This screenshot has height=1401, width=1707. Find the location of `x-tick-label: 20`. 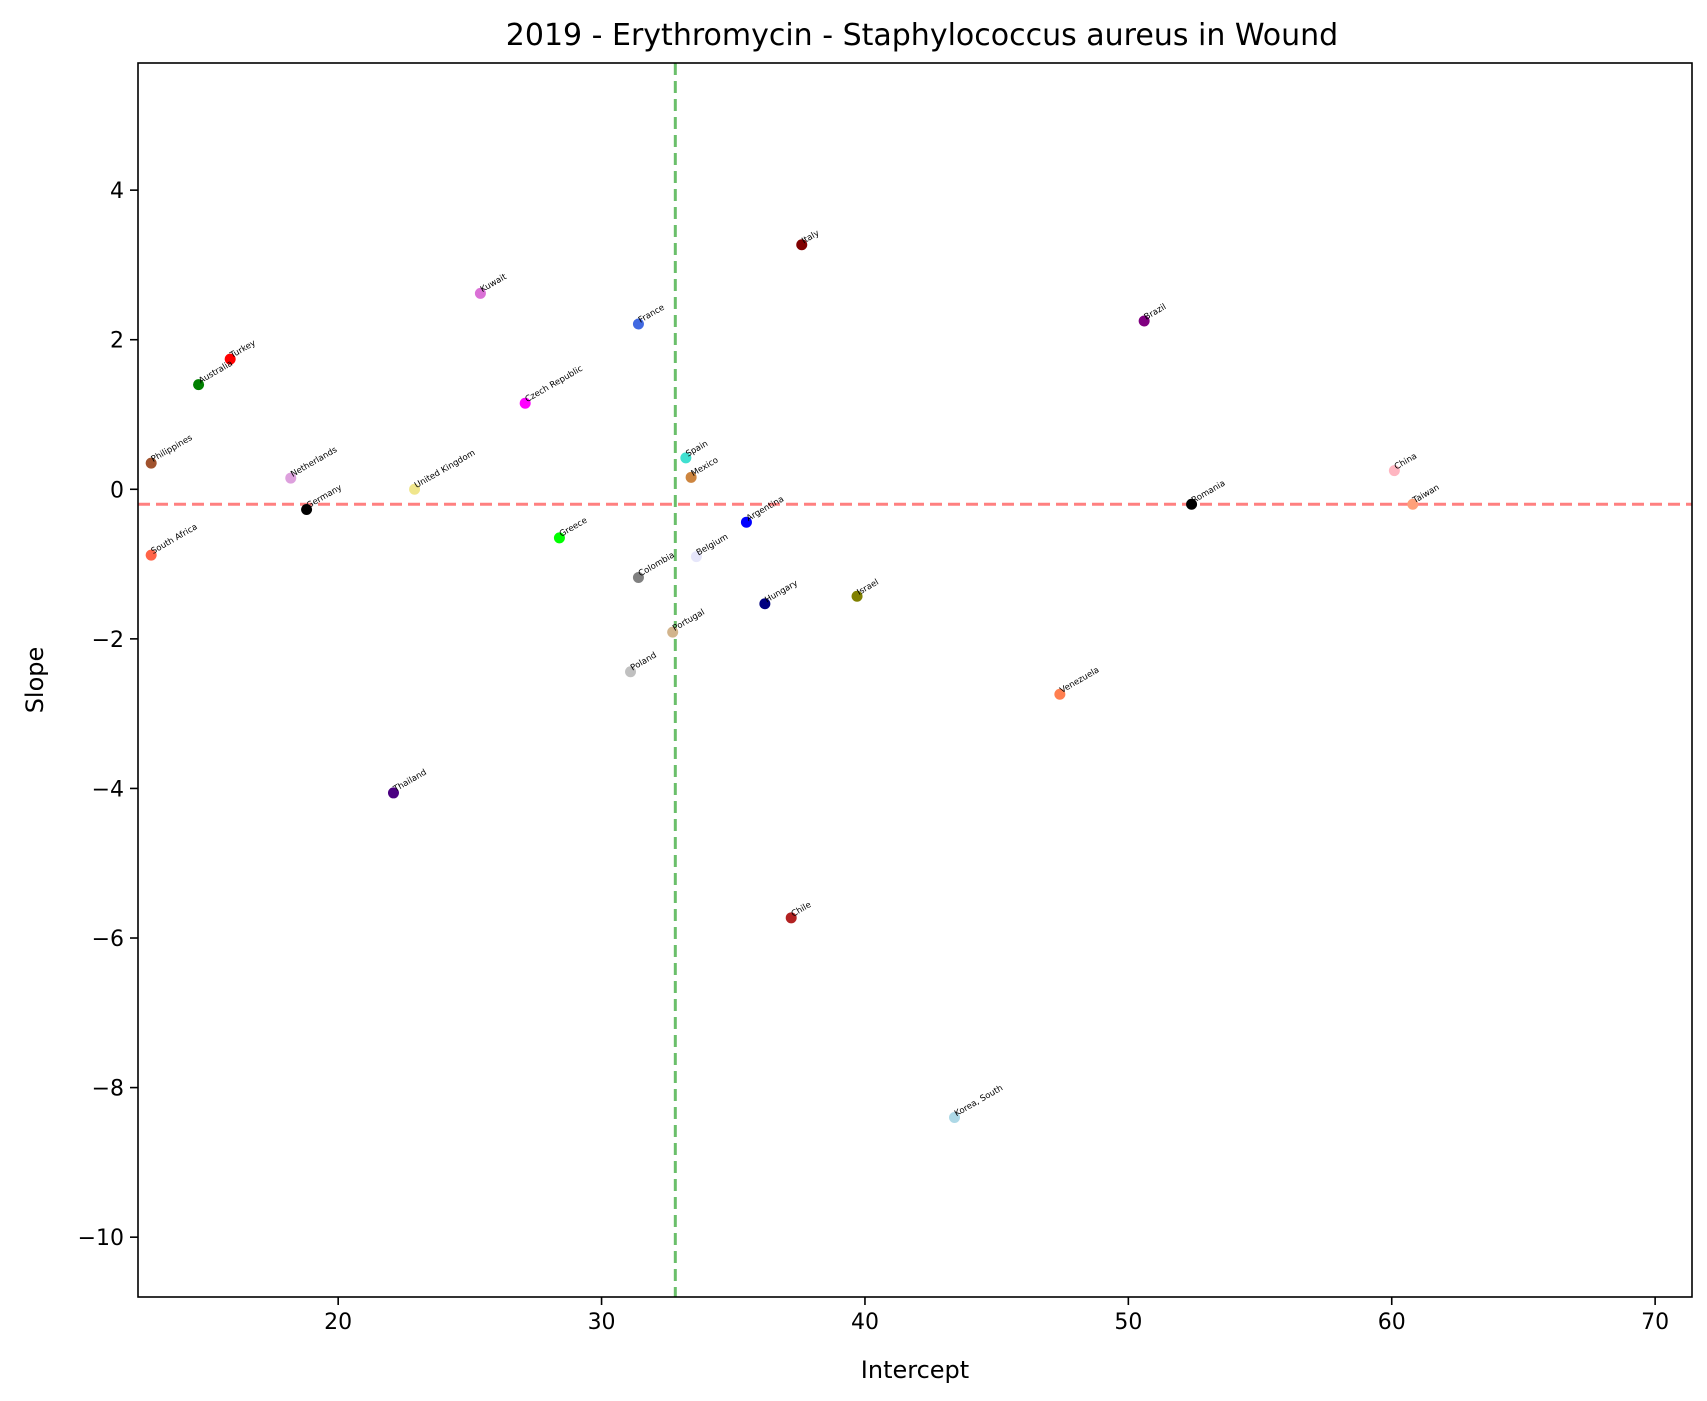

x-tick-label: 20 is located at coordinates (338, 1322).